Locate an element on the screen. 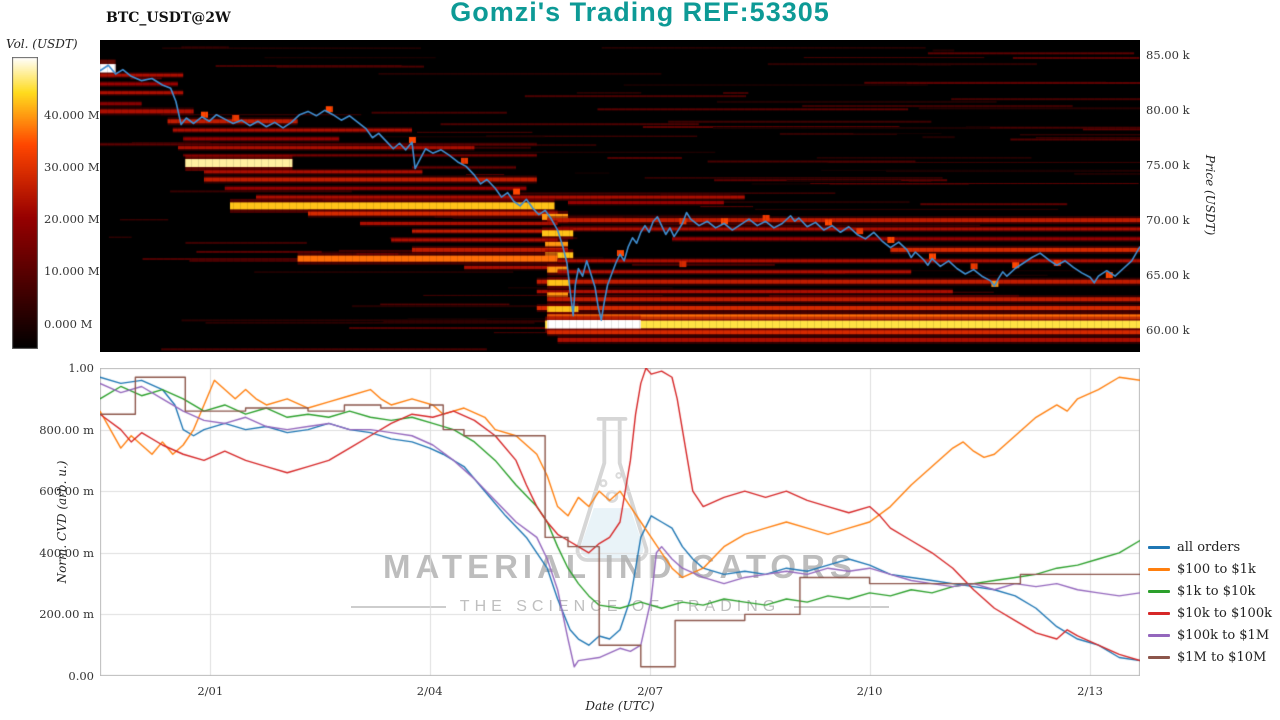 This screenshot has width=1280, height=720. cvd-x-axis-title: Date (UTC) is located at coordinates (620, 706).